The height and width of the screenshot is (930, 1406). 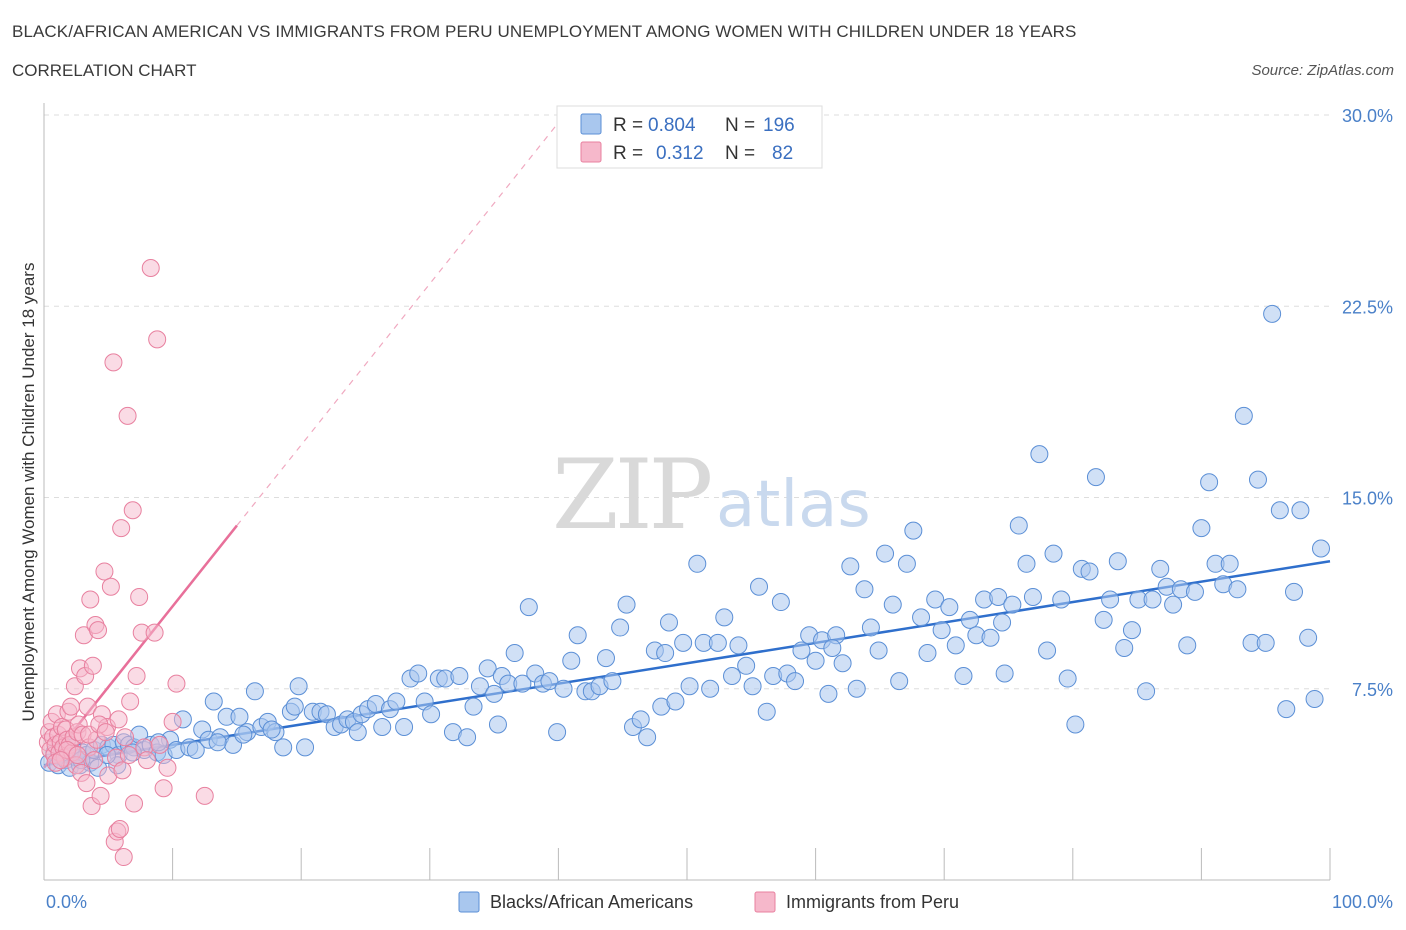 What do you see at coordinates (591, 124) in the screenshot?
I see `legend-swatch-blacks` at bounding box center [591, 124].